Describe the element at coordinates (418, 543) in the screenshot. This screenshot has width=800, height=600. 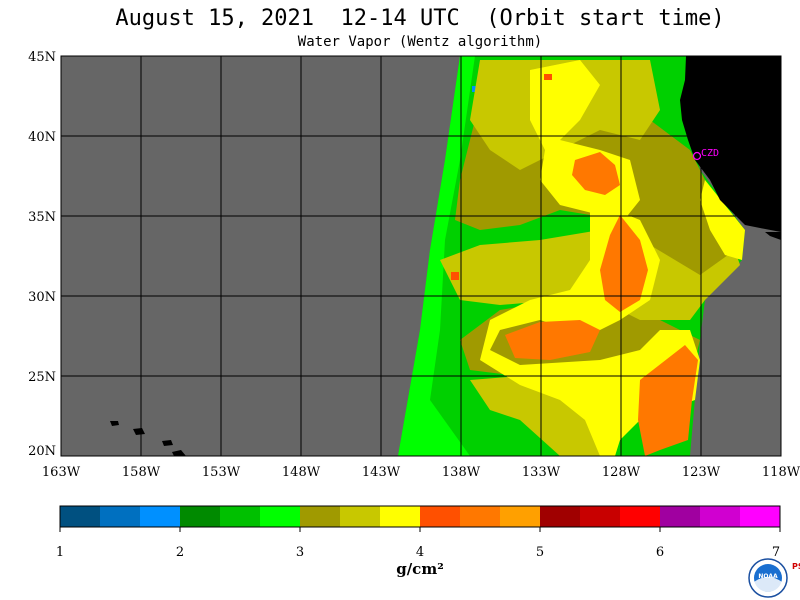
I see `colorbar-tick-labels: 1 2 3 4 5 6 7` at that location.